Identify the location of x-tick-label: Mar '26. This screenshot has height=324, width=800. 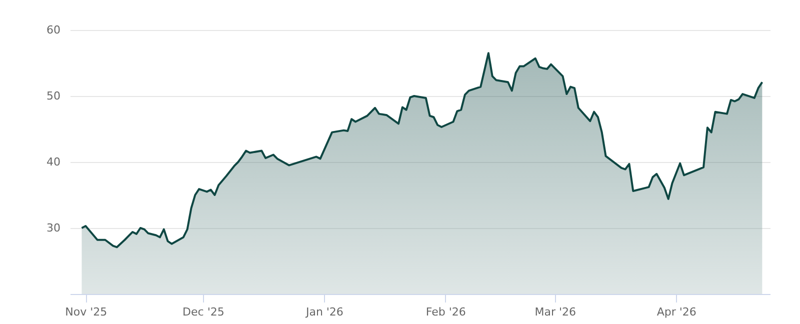
(555, 312).